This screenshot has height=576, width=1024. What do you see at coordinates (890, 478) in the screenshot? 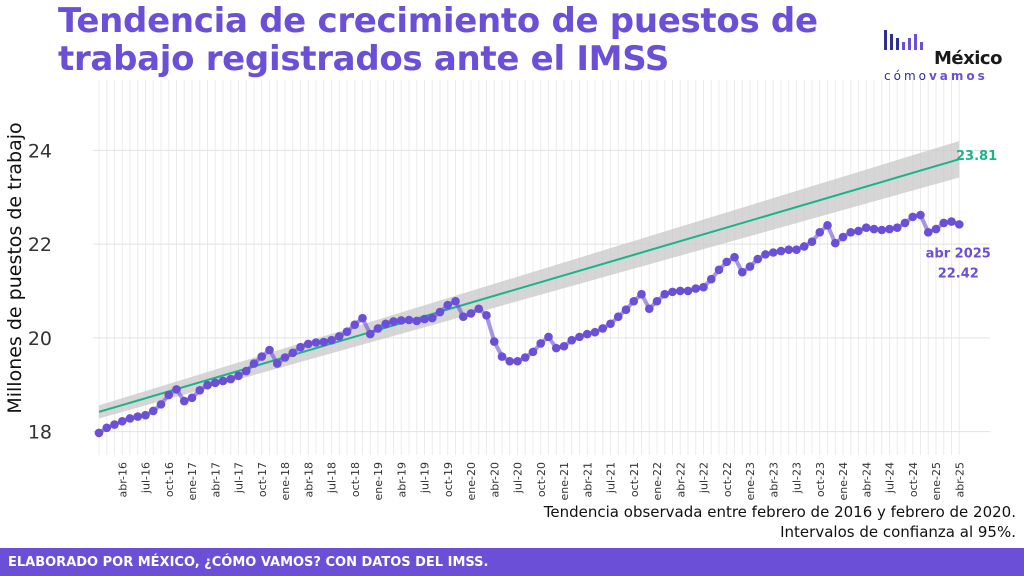
I see `x-tick-label: jul-24` at bounding box center [890, 478].